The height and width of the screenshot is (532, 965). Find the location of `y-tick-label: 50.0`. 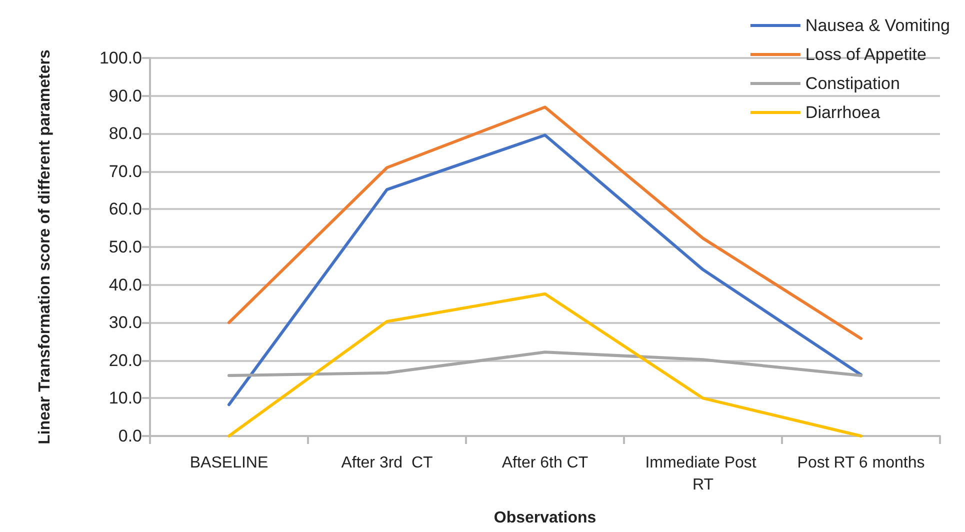

y-tick-label: 50.0 is located at coordinates (125, 247).